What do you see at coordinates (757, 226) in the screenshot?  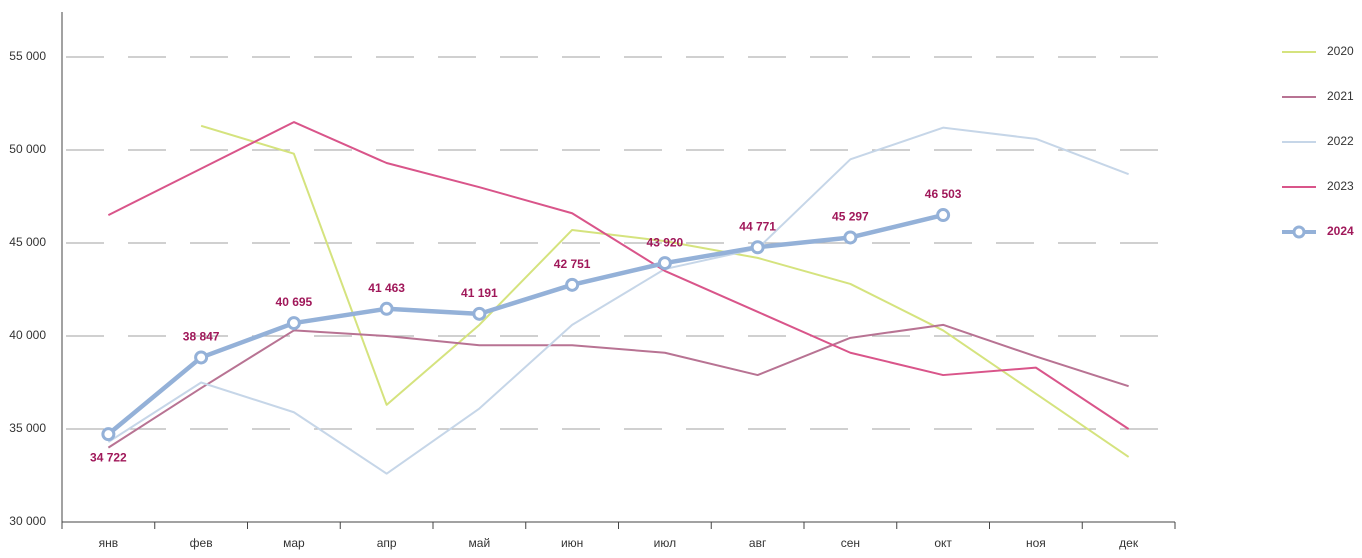 I see `data-label: 44 771` at bounding box center [757, 226].